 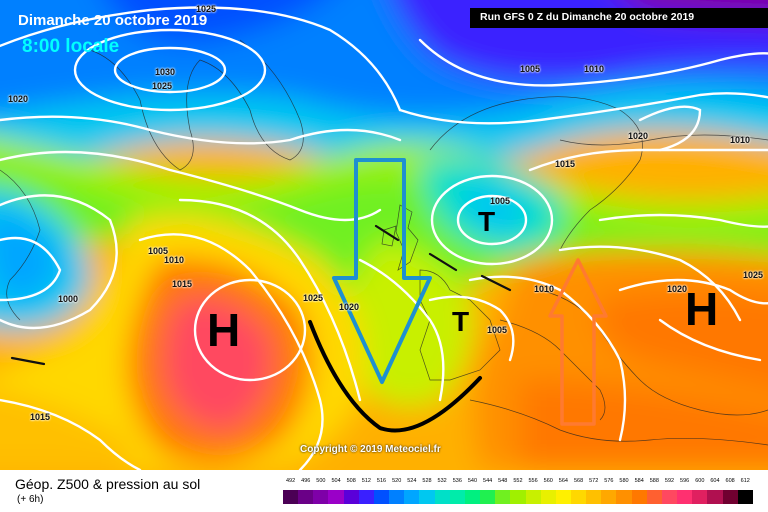 What do you see at coordinates (395, 376) in the screenshot?
I see `trough-curve` at bounding box center [395, 376].